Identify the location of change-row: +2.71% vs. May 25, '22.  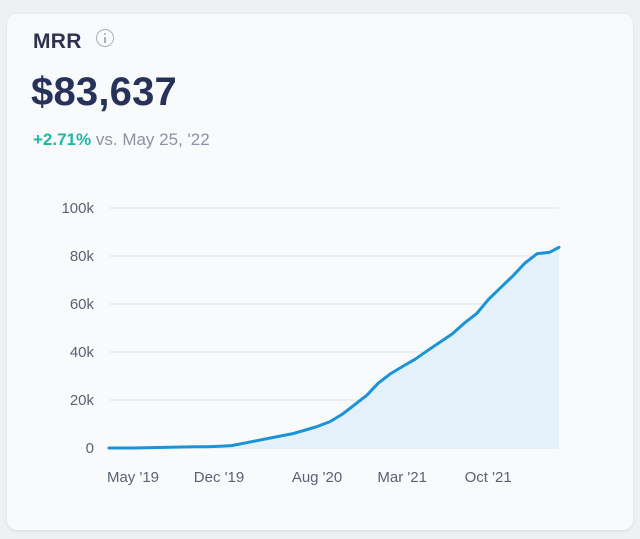
(121, 140).